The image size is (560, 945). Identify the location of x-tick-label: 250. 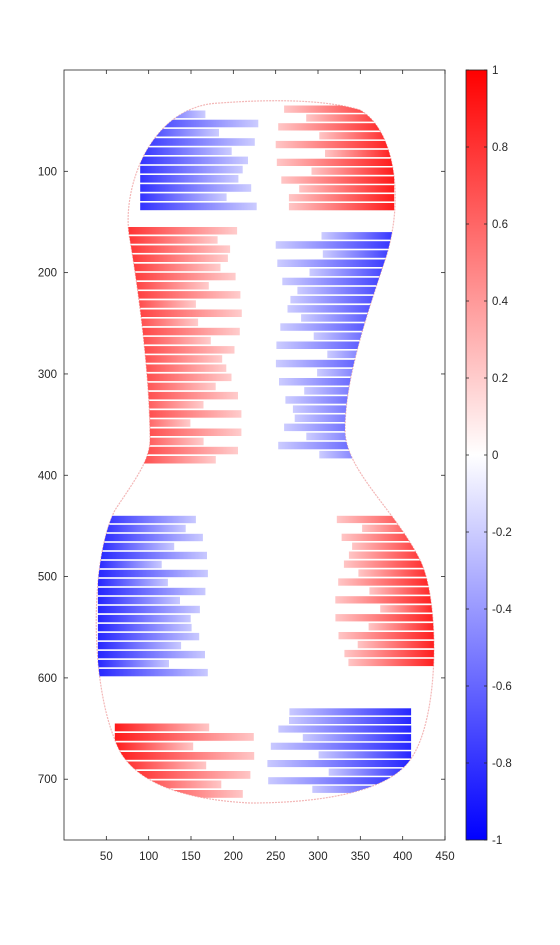
(275, 857).